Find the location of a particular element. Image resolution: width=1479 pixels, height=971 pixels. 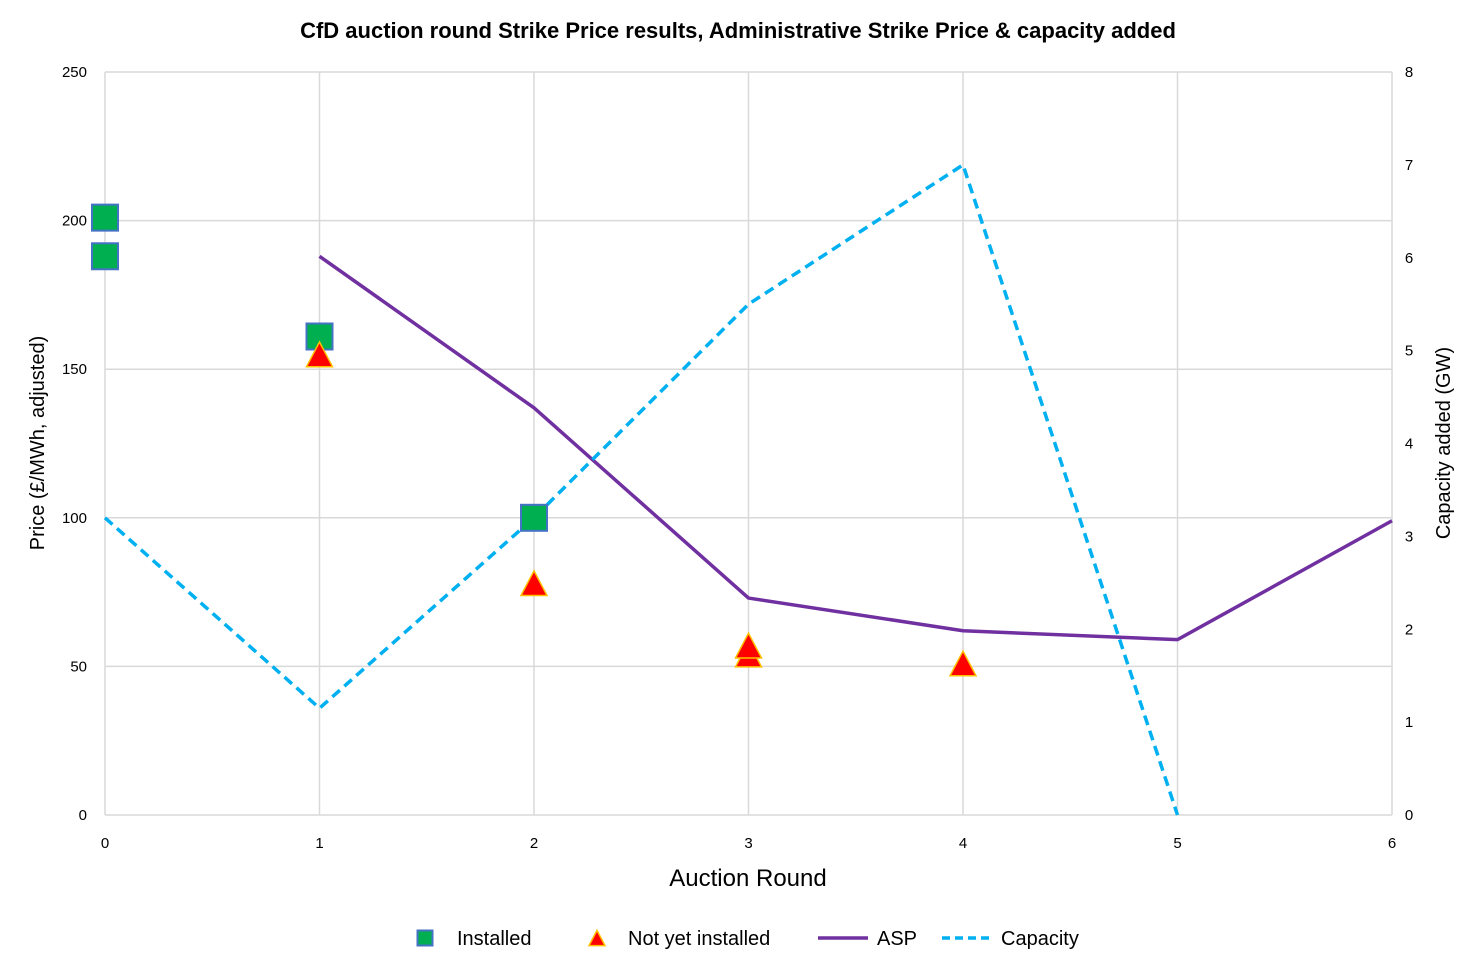

legend-label: Not yet installed is located at coordinates (699, 939).